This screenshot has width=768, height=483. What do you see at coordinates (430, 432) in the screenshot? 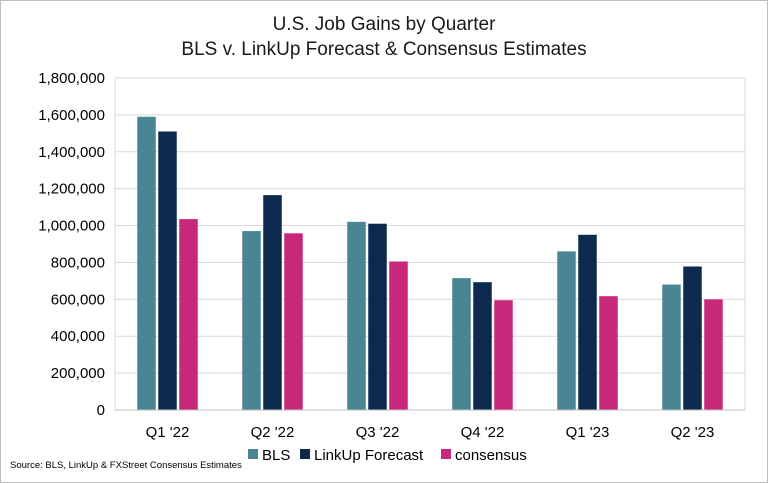
I see `x-axis-categories: Q1 '22 Q2 '22 Q3 '22 Q4 '22 Q1 '23 Q2 '23` at bounding box center [430, 432].